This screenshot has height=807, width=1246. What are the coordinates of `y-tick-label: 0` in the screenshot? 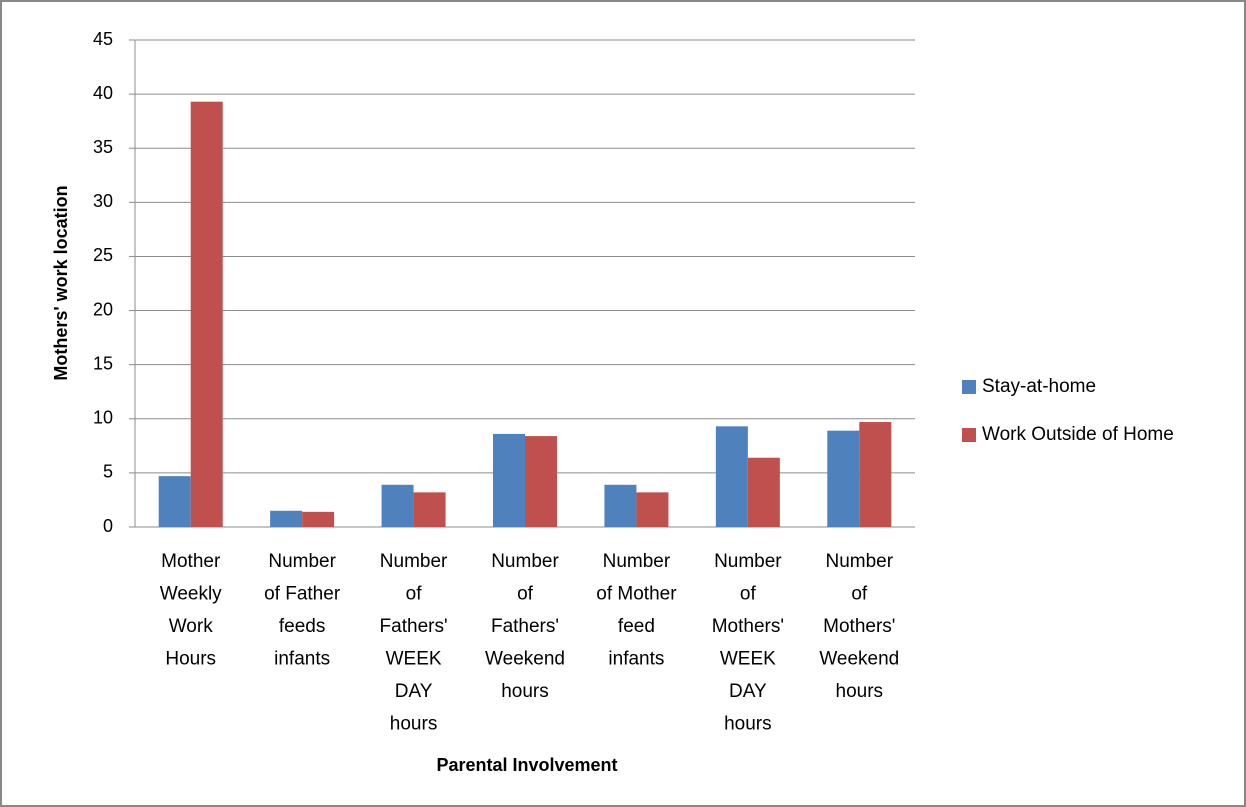 It's located at (108, 526).